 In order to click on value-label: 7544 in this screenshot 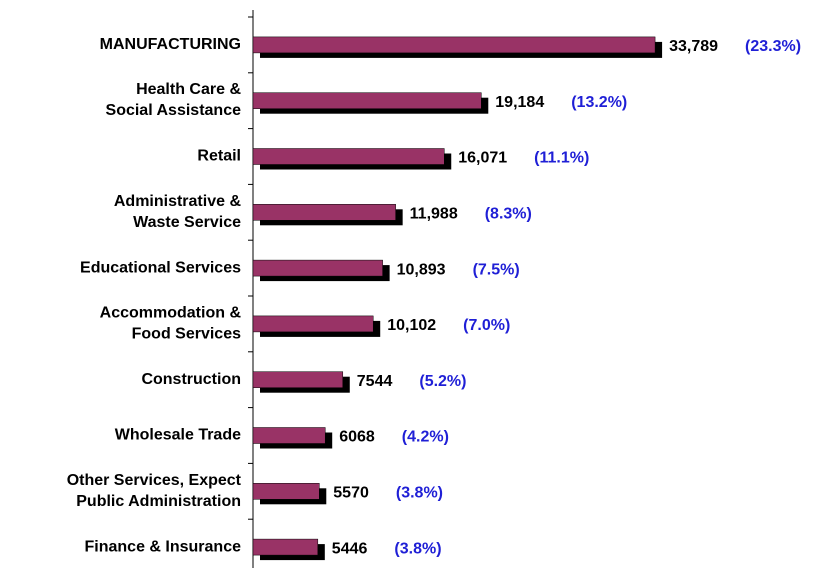, I will do `click(375, 381)`.